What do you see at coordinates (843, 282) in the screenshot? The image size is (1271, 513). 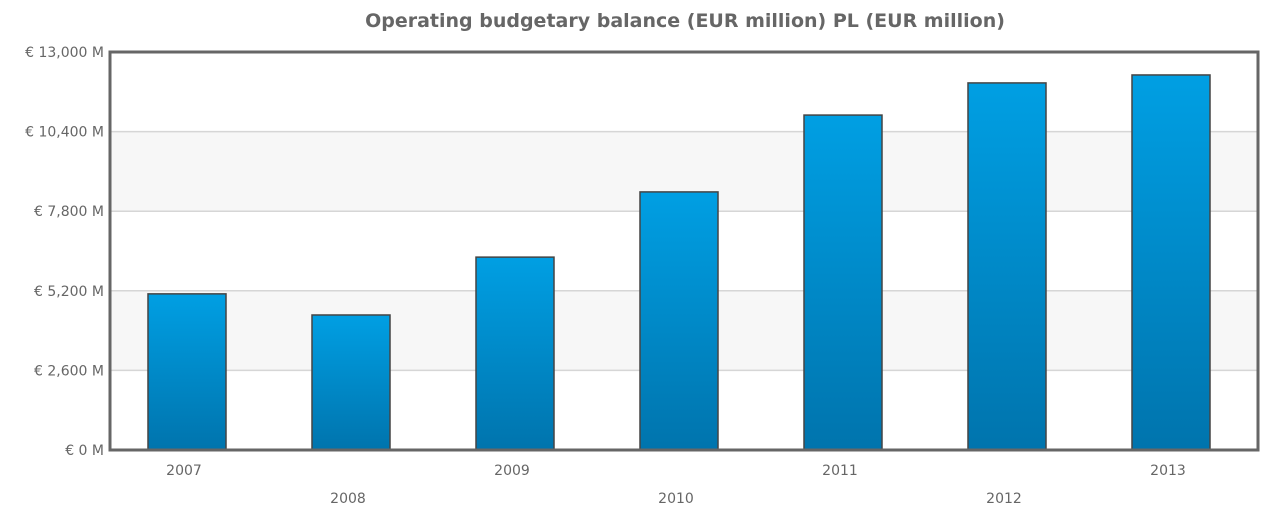 I see `bar-2011` at bounding box center [843, 282].